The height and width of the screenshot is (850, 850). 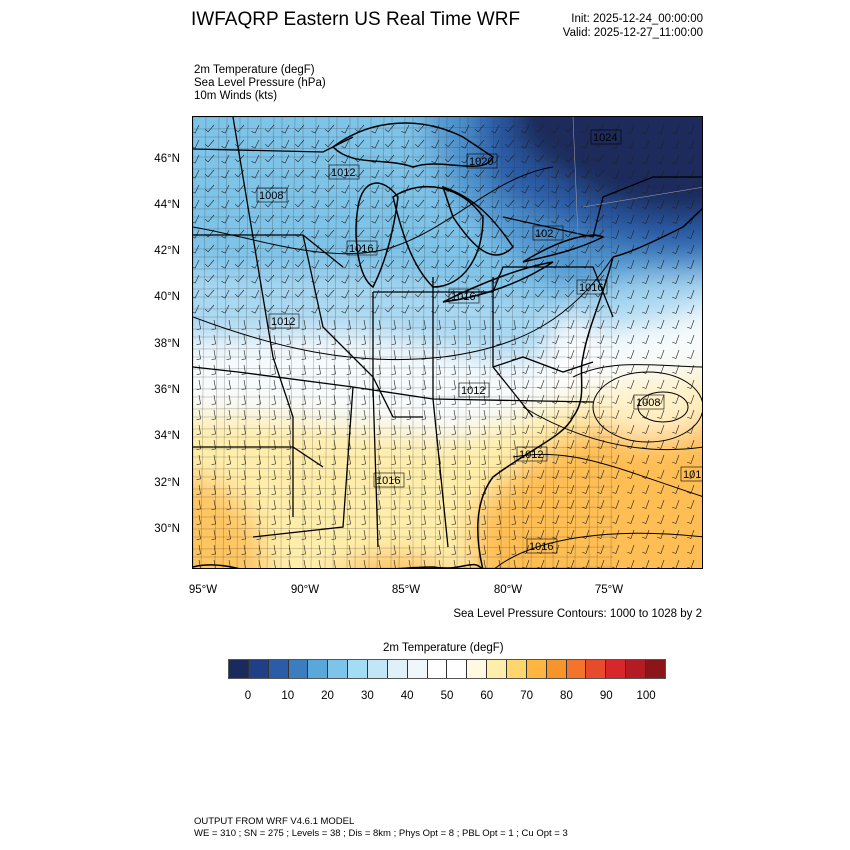 What do you see at coordinates (591, 288) in the screenshot?
I see `svg-text: 1016` at bounding box center [591, 288].